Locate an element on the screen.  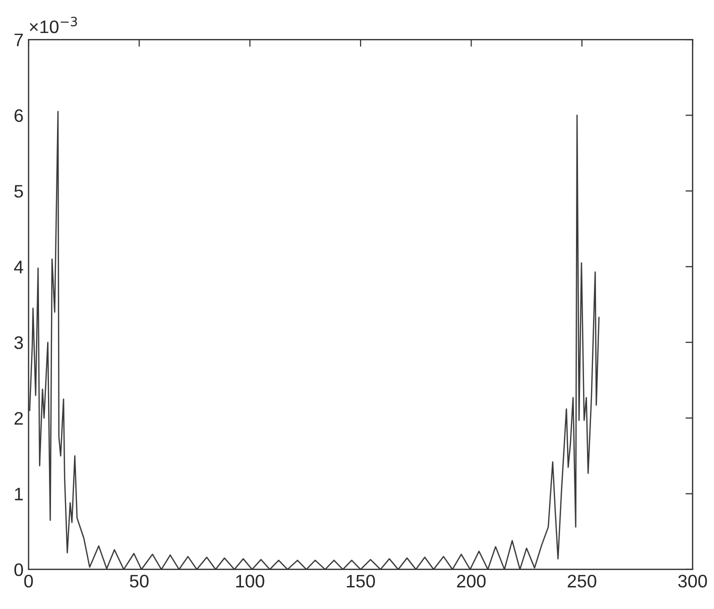
y-tick-label: 7 is located at coordinates (18, 40).